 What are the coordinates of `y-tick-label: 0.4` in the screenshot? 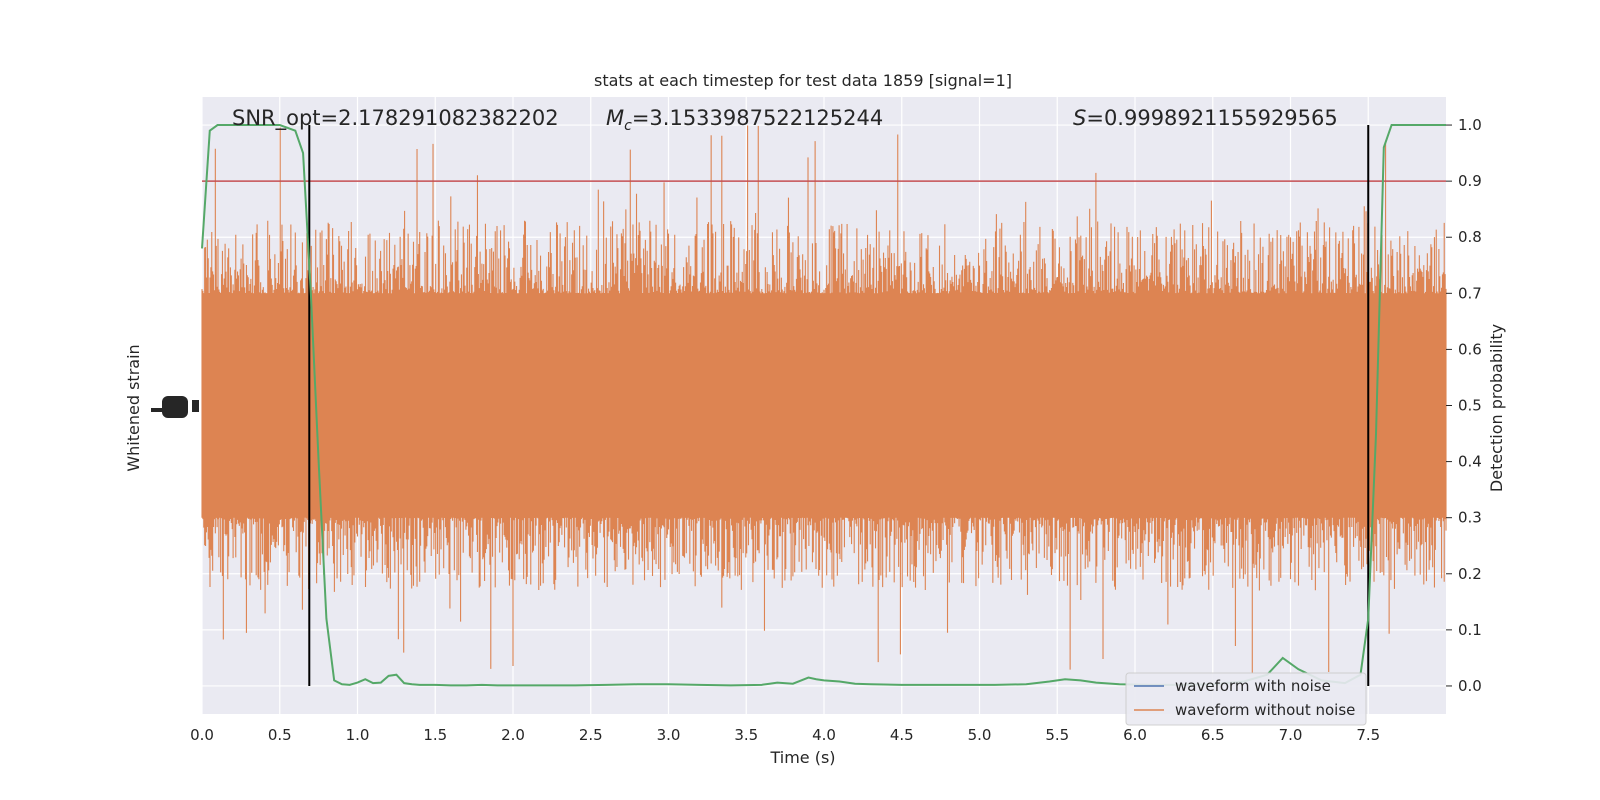 It's located at (1470, 462).